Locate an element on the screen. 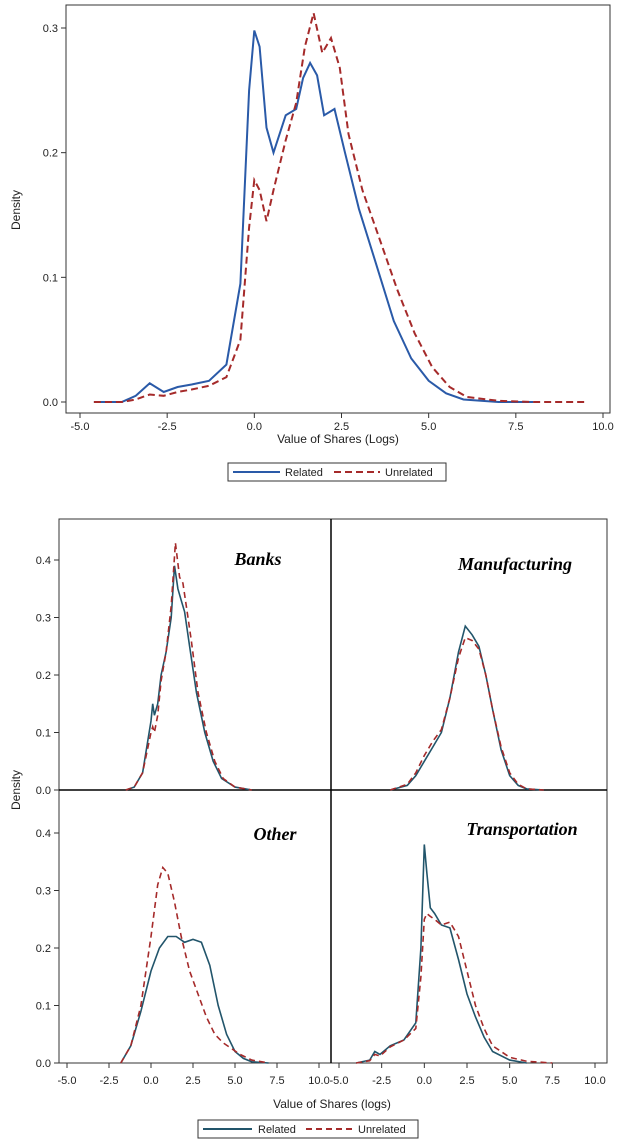 The height and width of the screenshot is (1139, 619). series-line-other-unrelated is located at coordinates (194, 964).